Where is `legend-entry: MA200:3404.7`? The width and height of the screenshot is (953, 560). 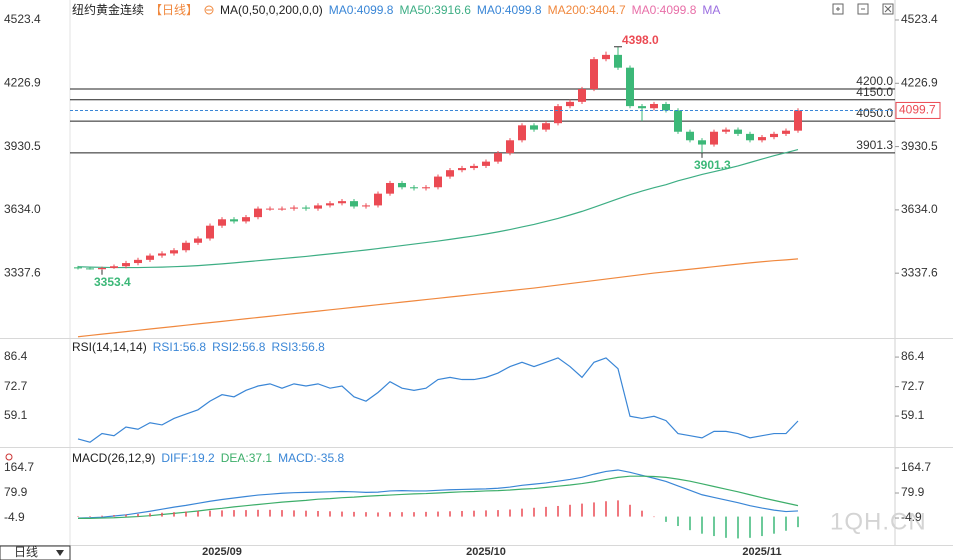
legend-entry: MA200:3404.7 is located at coordinates (586, 10).